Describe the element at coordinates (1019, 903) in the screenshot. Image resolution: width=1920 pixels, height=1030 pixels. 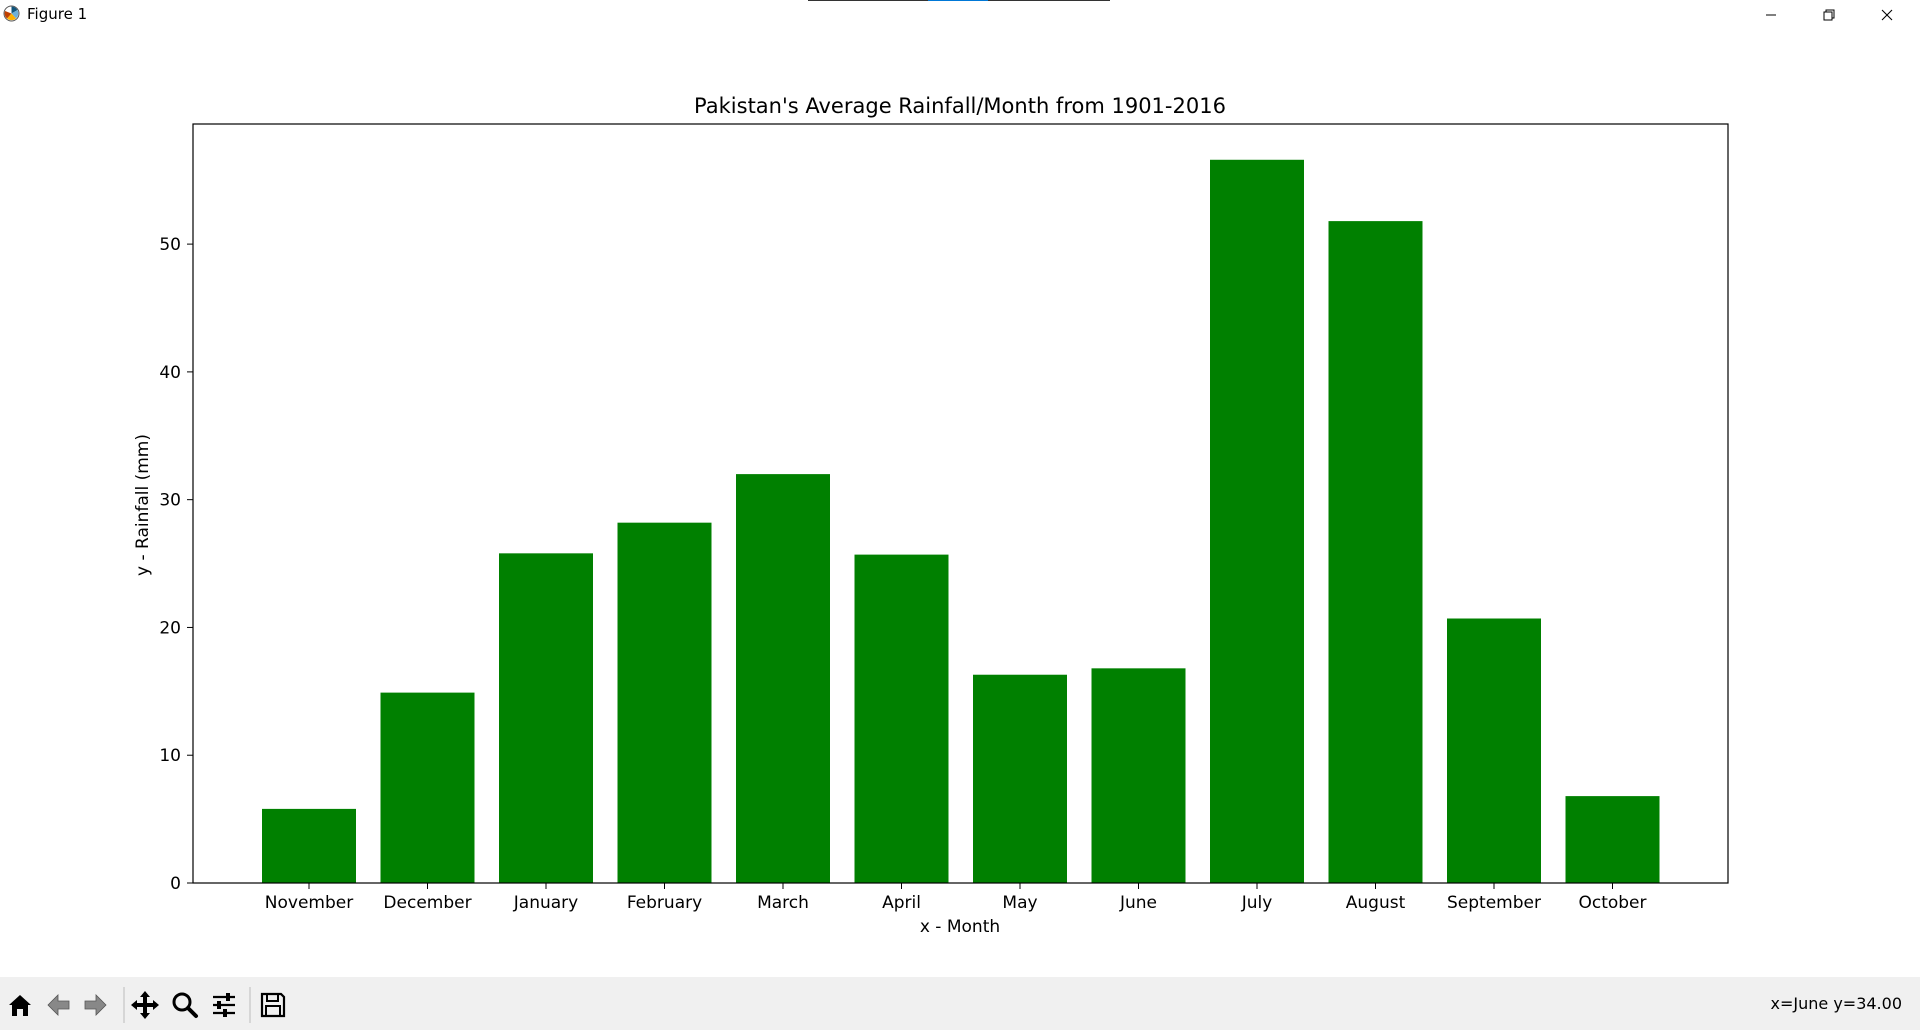
I see `x-tick-label: May` at that location.